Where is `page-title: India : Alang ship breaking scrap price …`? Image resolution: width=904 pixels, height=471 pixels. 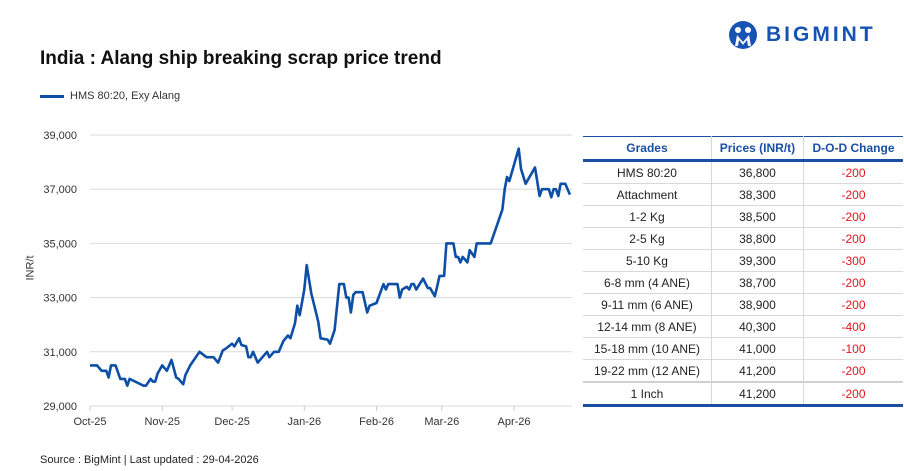 page-title: India : Alang ship breaking scrap price … is located at coordinates (241, 58).